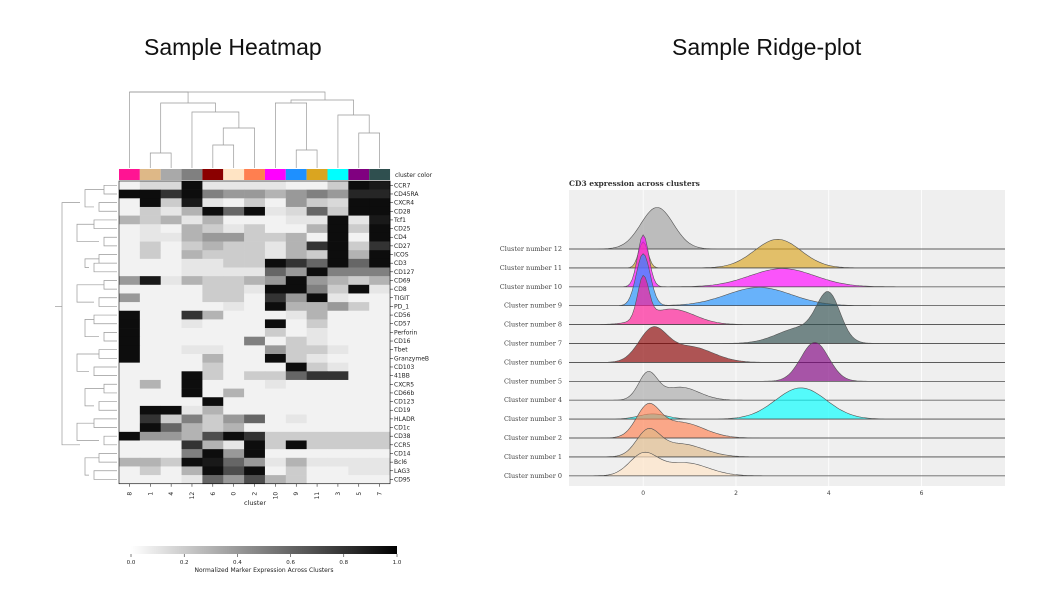  Describe the element at coordinates (402, 376) in the screenshot. I see `heatmap-row-label: 41BB` at that location.